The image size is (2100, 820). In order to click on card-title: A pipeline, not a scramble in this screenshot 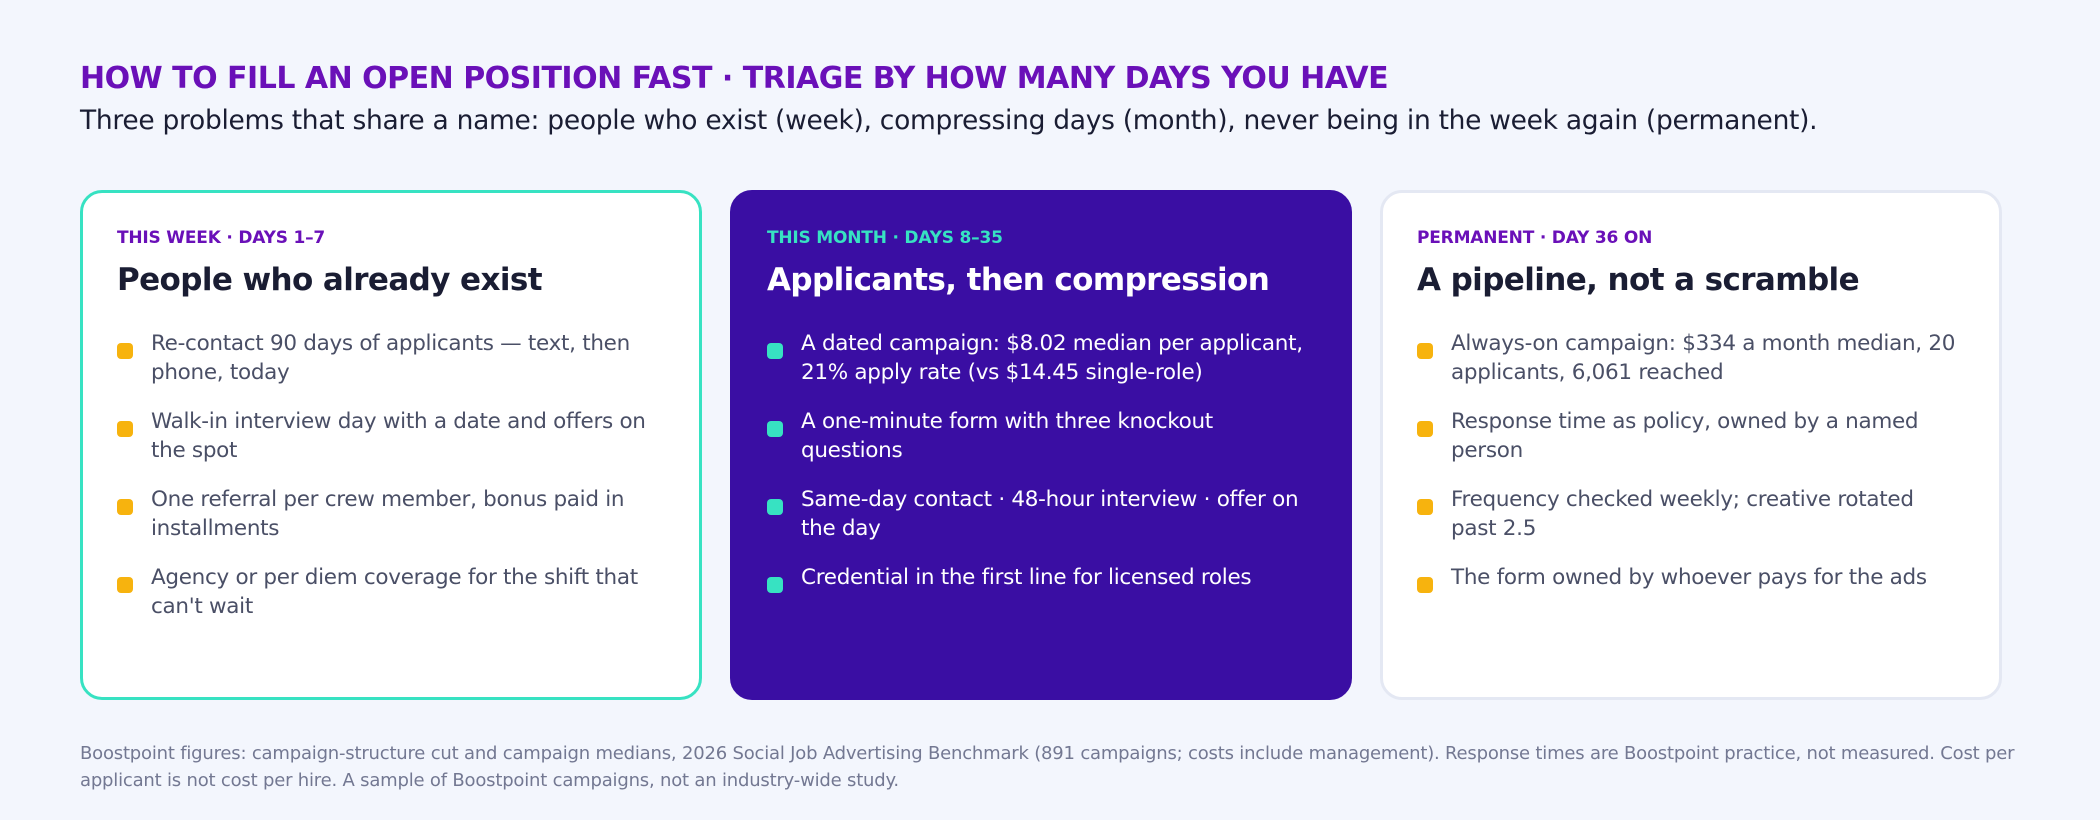, I will do `click(1638, 280)`.